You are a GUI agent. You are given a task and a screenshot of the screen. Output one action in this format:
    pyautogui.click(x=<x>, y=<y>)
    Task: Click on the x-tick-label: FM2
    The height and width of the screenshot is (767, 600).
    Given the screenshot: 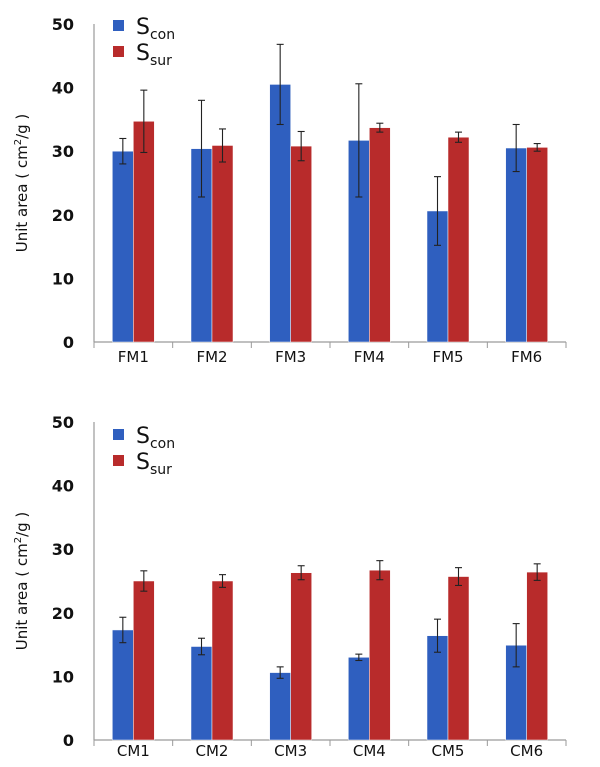 What is the action you would take?
    pyautogui.click(x=211, y=357)
    